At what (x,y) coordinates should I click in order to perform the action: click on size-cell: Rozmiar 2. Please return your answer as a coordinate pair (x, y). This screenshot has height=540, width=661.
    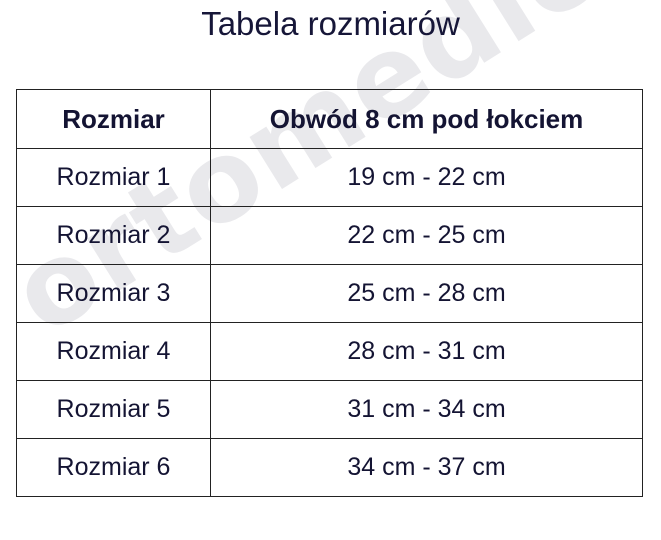
    Looking at the image, I should click on (113, 235).